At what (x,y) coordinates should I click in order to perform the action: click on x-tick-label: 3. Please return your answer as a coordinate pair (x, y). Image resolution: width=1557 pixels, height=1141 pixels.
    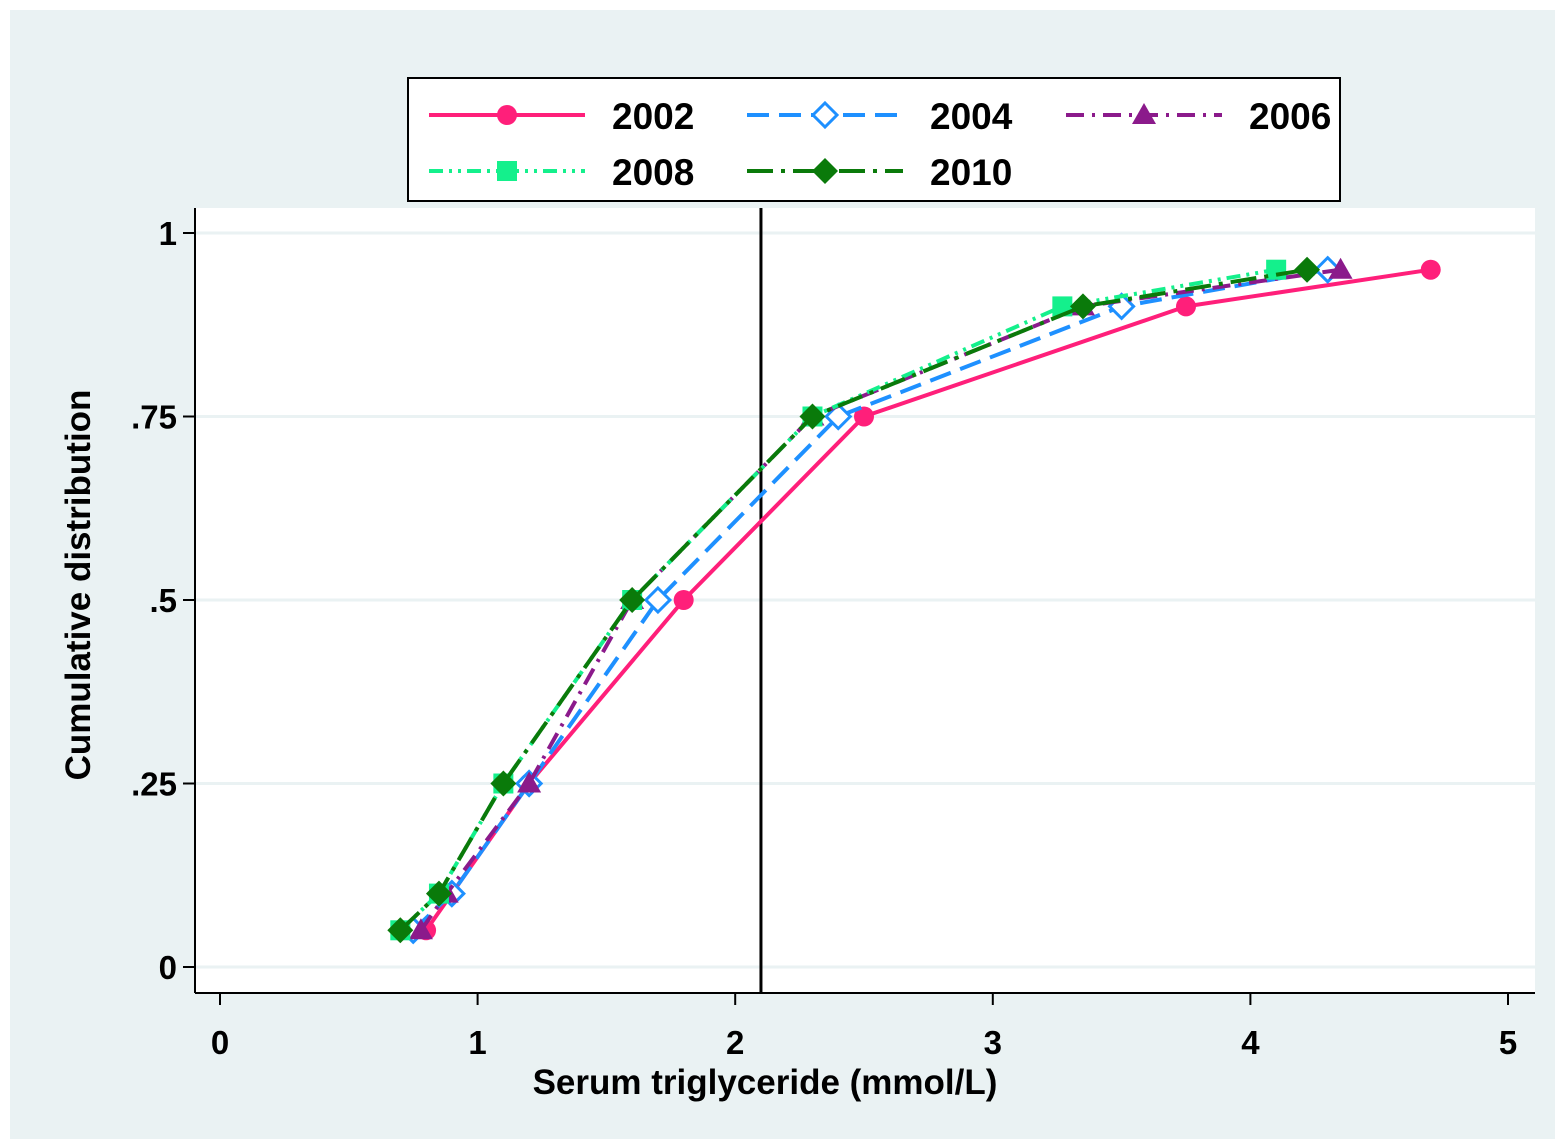
    Looking at the image, I should click on (993, 1042).